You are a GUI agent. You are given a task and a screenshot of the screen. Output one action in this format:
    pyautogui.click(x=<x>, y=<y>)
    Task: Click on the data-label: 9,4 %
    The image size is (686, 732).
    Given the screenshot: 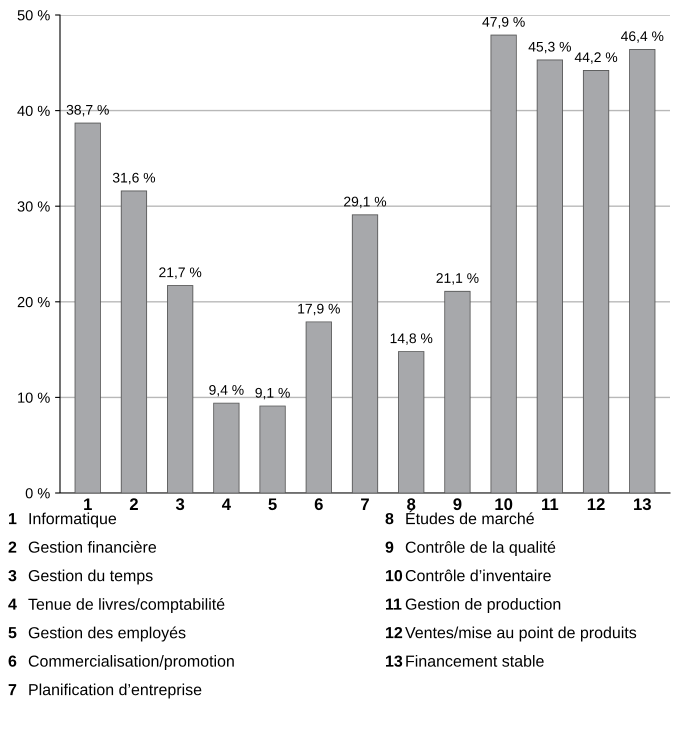 What is the action you would take?
    pyautogui.click(x=226, y=390)
    